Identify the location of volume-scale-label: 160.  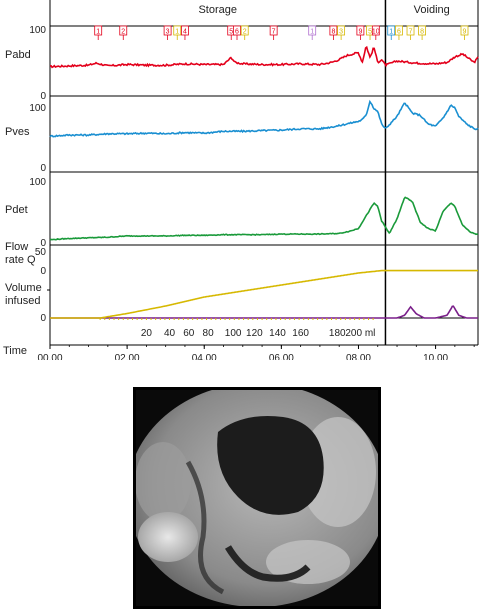
(300, 333).